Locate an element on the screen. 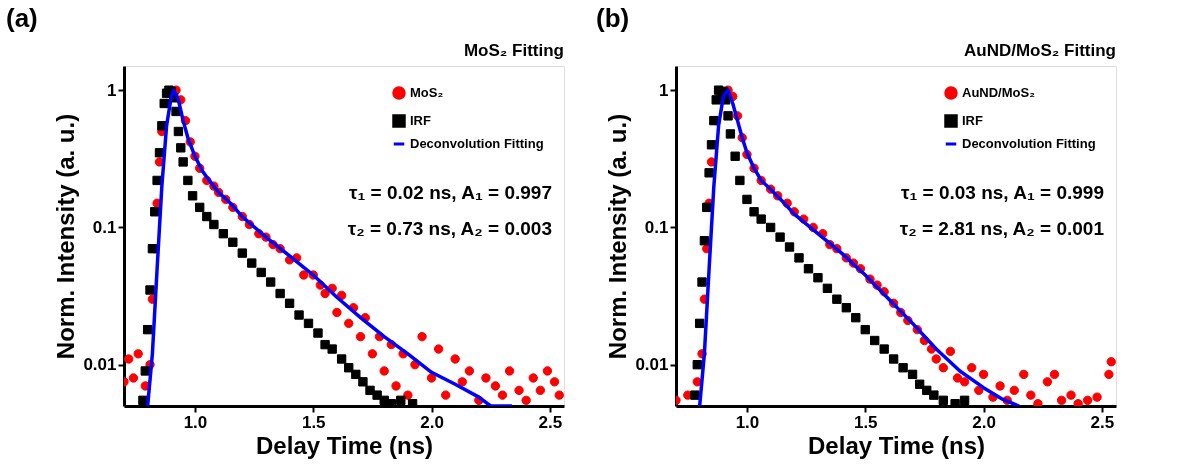 This screenshot has width=1195, height=468. legend-label: MoS₂ is located at coordinates (427, 92).